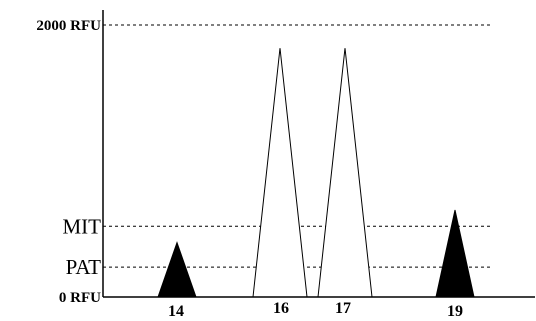 The image size is (536, 321). What do you see at coordinates (315, 310) in the screenshot?
I see `peak-labels-group: 14 16 17 19` at bounding box center [315, 310].